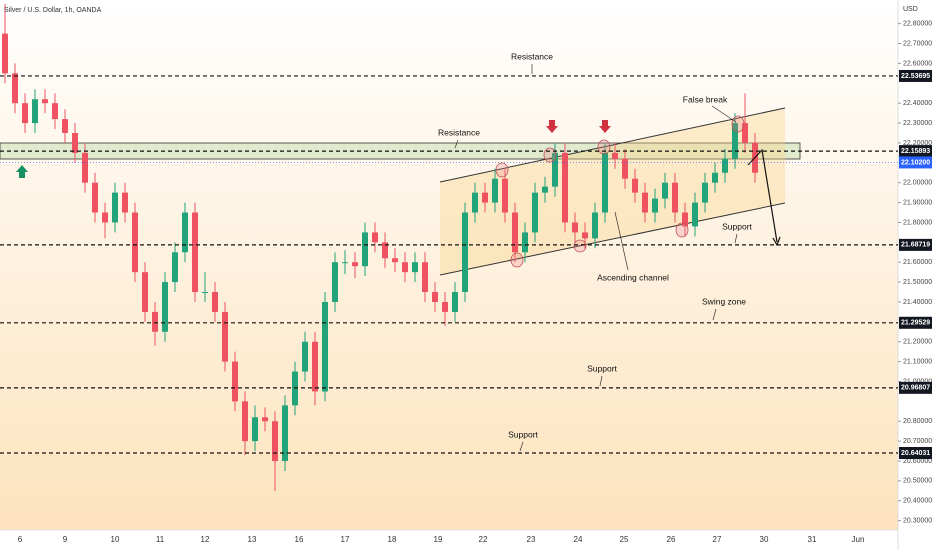  I want to click on y-tick-label: 20.70000, so click(917, 441).